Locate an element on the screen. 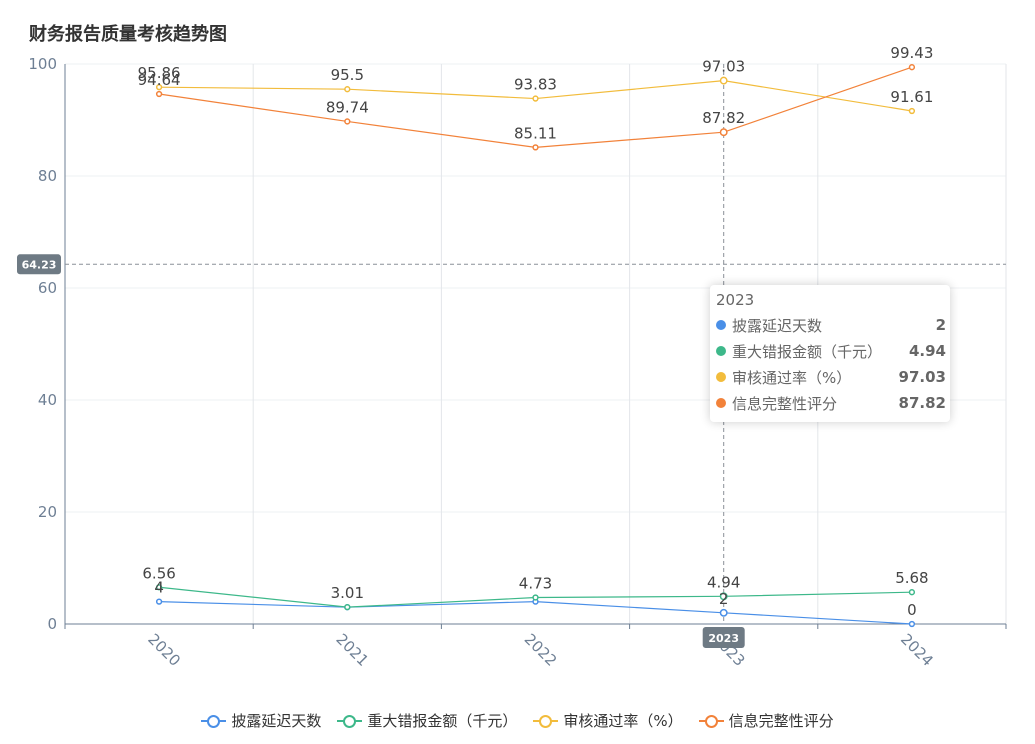 This screenshot has width=1035, height=744. data-label: 0 is located at coordinates (912, 610).